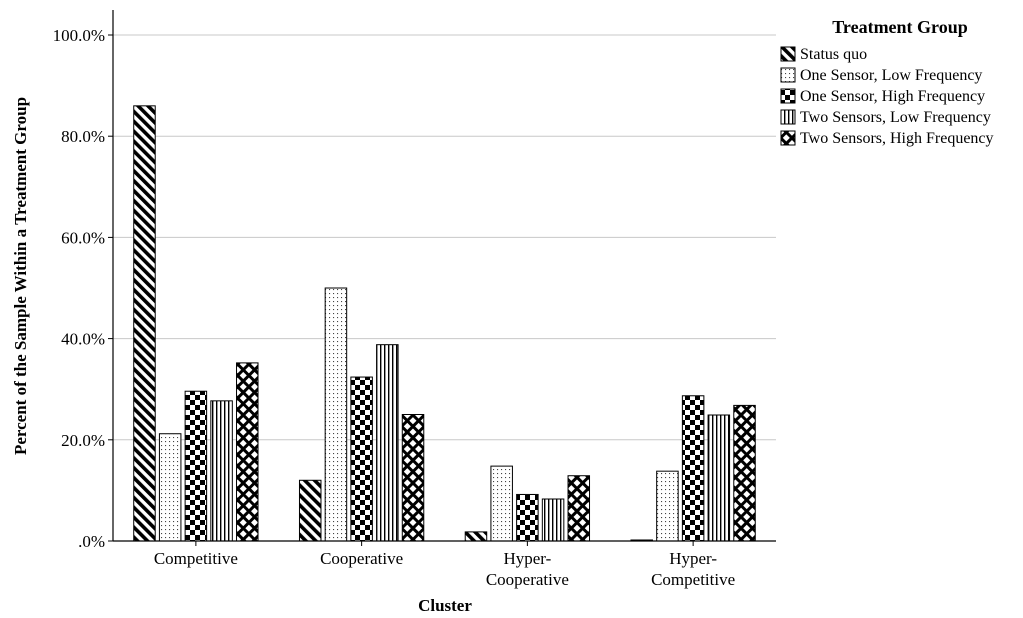 The height and width of the screenshot is (618, 1023). Describe the element at coordinates (83, 288) in the screenshot. I see `y-tick-labels: .0% 20.0% 40.0% 60.0% 80.0% 100.0%` at that location.